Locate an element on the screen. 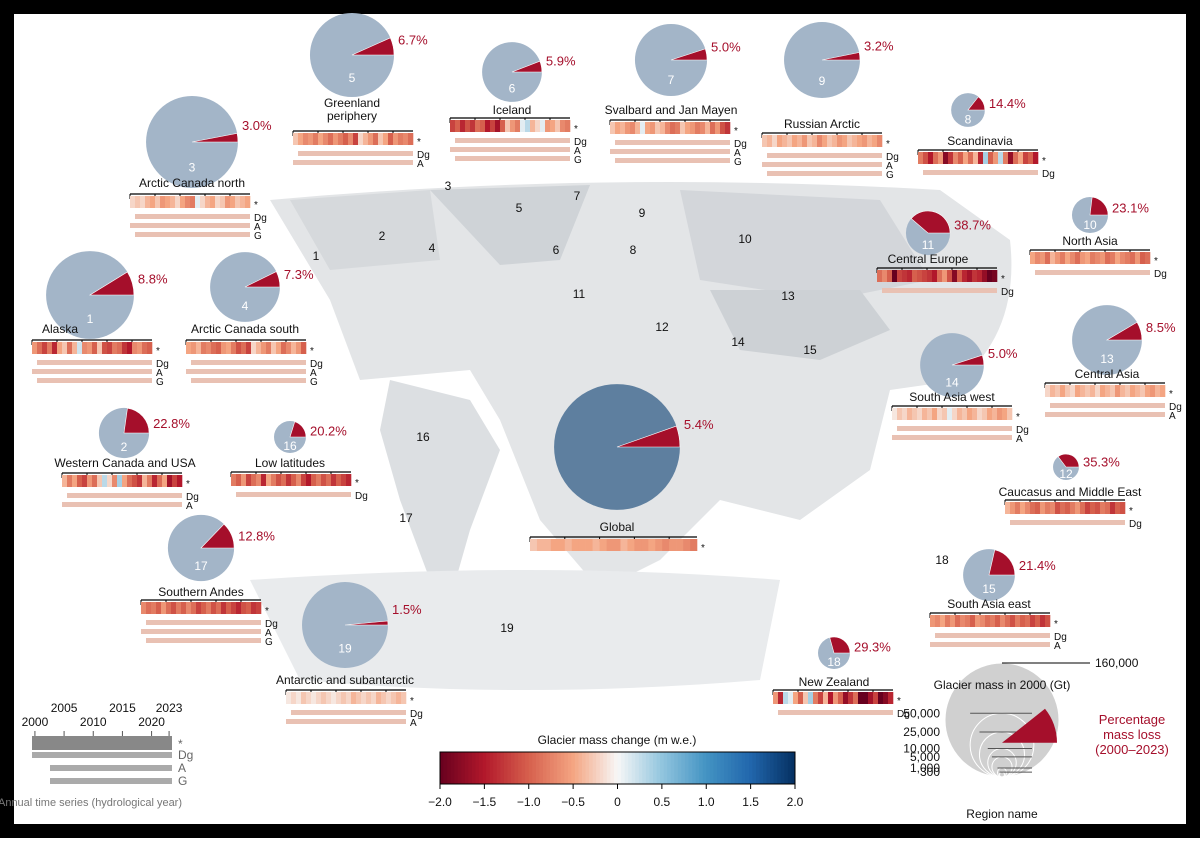 Image resolution: width=1200 pixels, height=843 pixels. time-legend-caption: Annual time series (hydrological year) is located at coordinates (91, 803).